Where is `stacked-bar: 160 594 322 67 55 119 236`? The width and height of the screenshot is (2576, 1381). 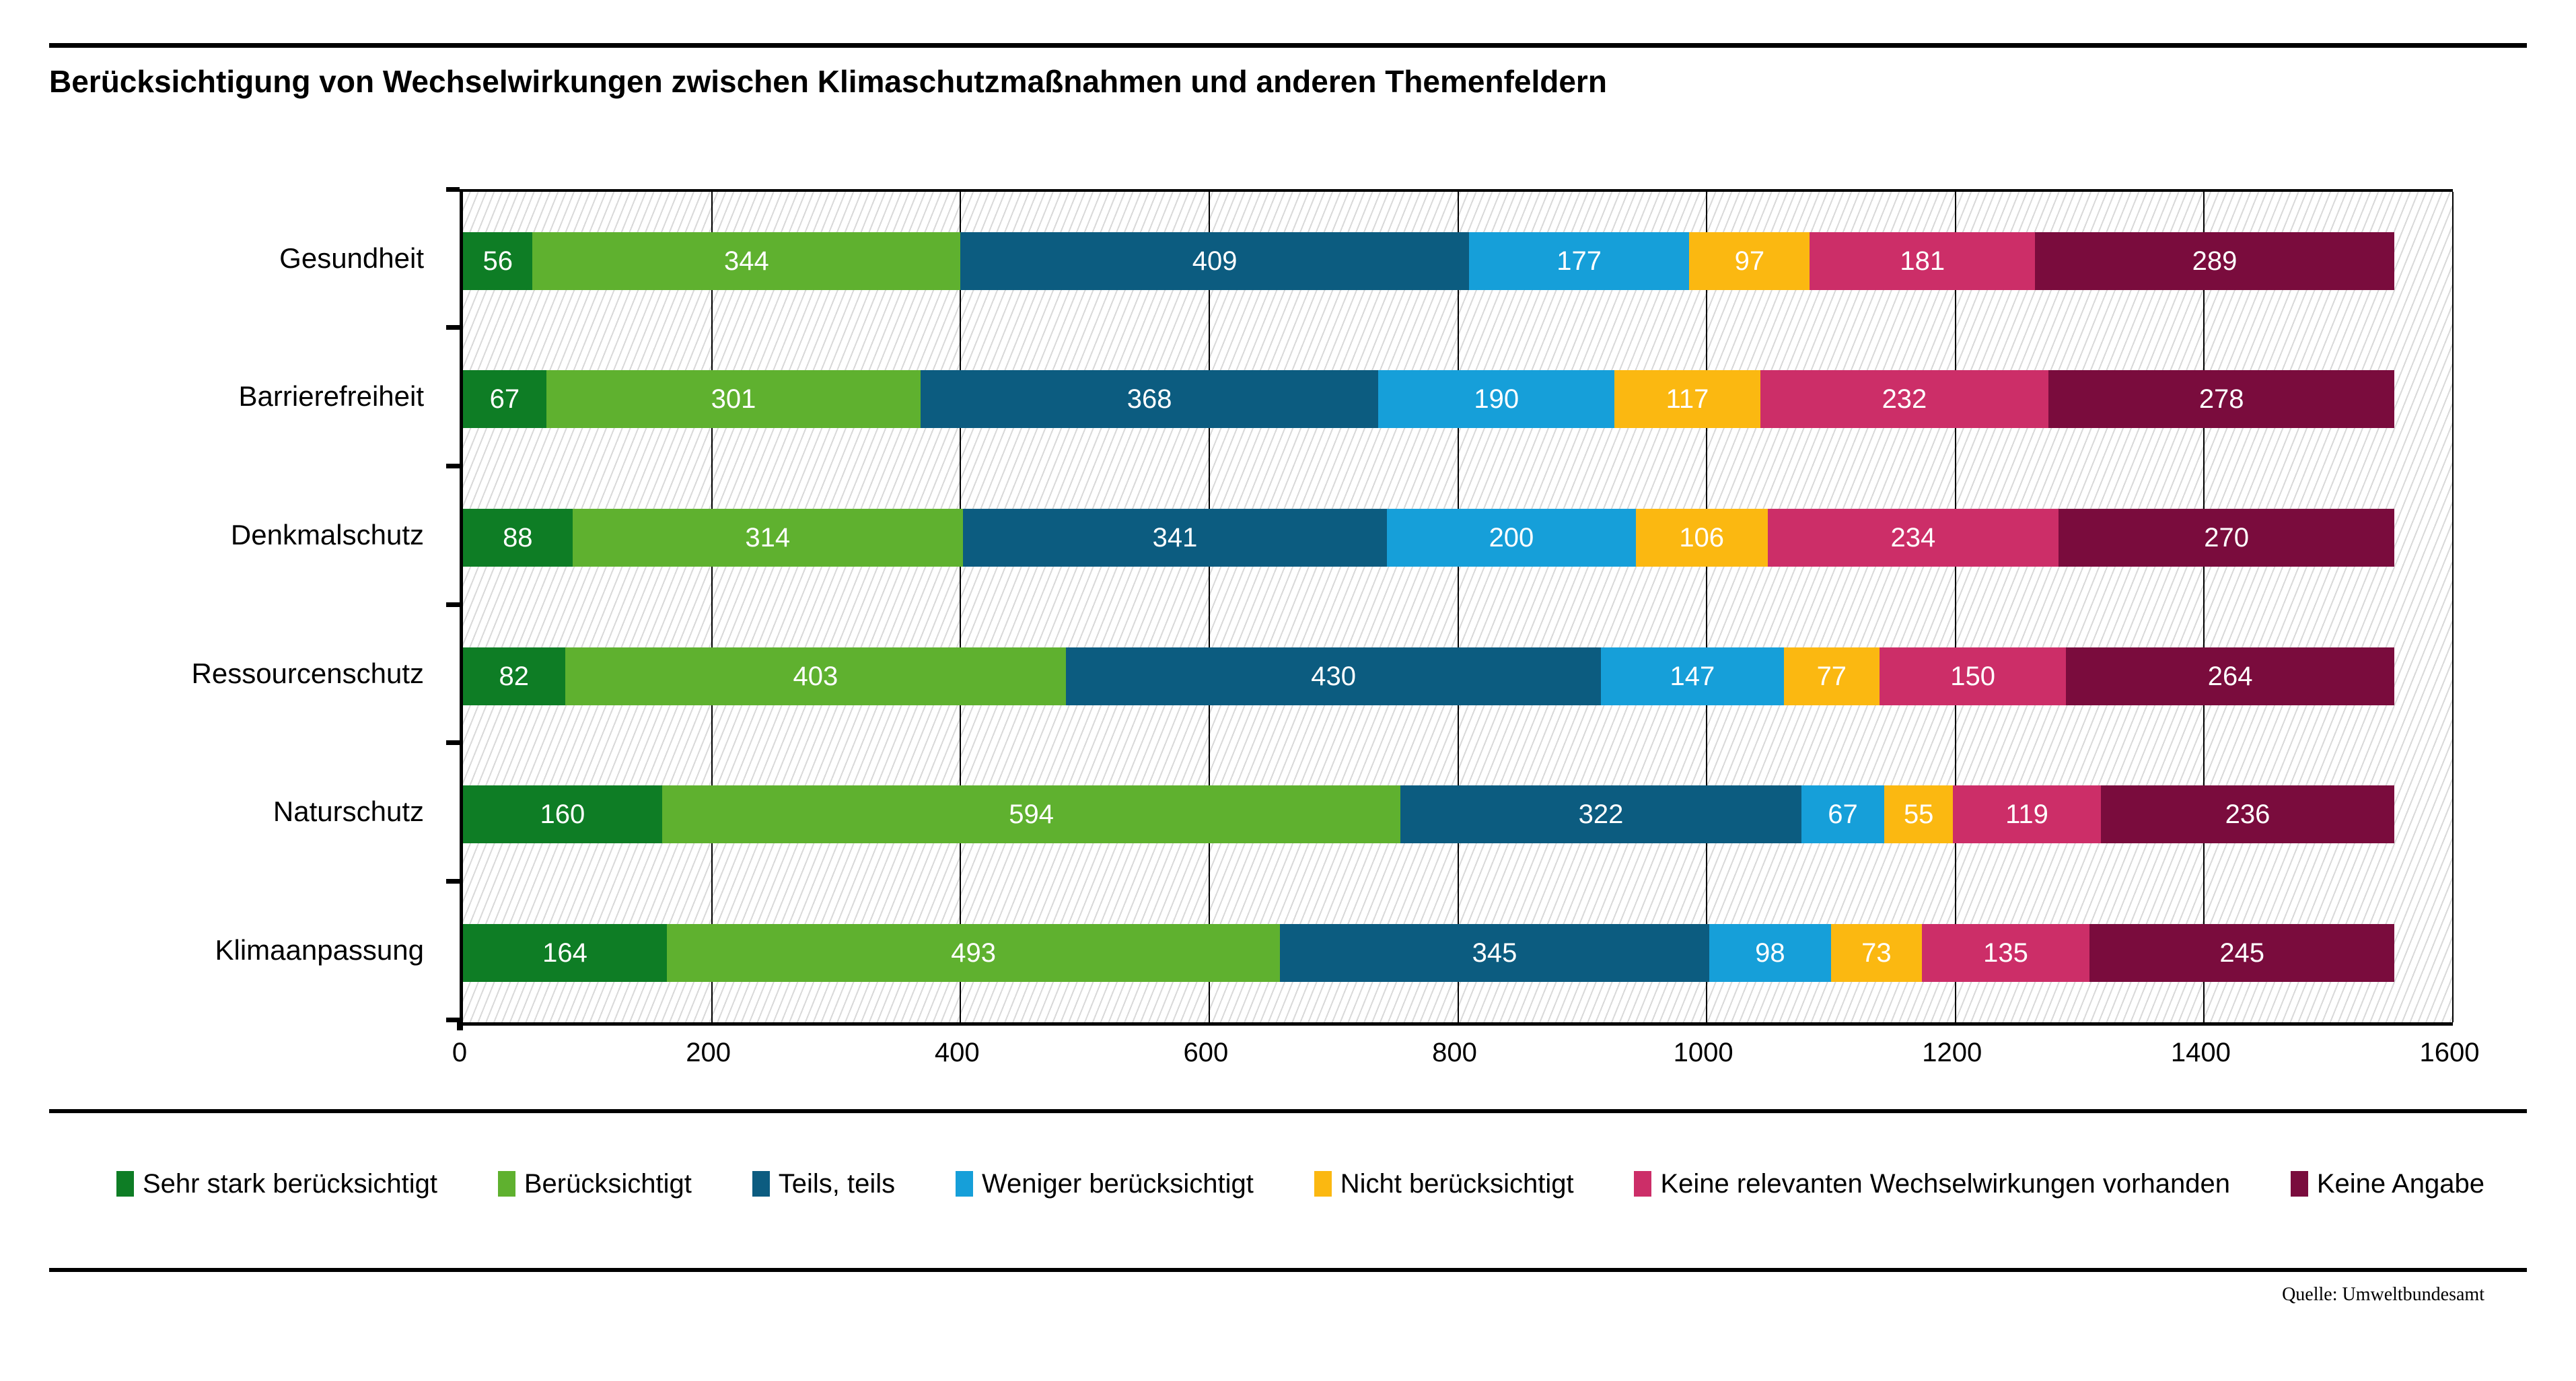
stacked-bar: 160 594 322 67 55 119 236 is located at coordinates (1458, 815).